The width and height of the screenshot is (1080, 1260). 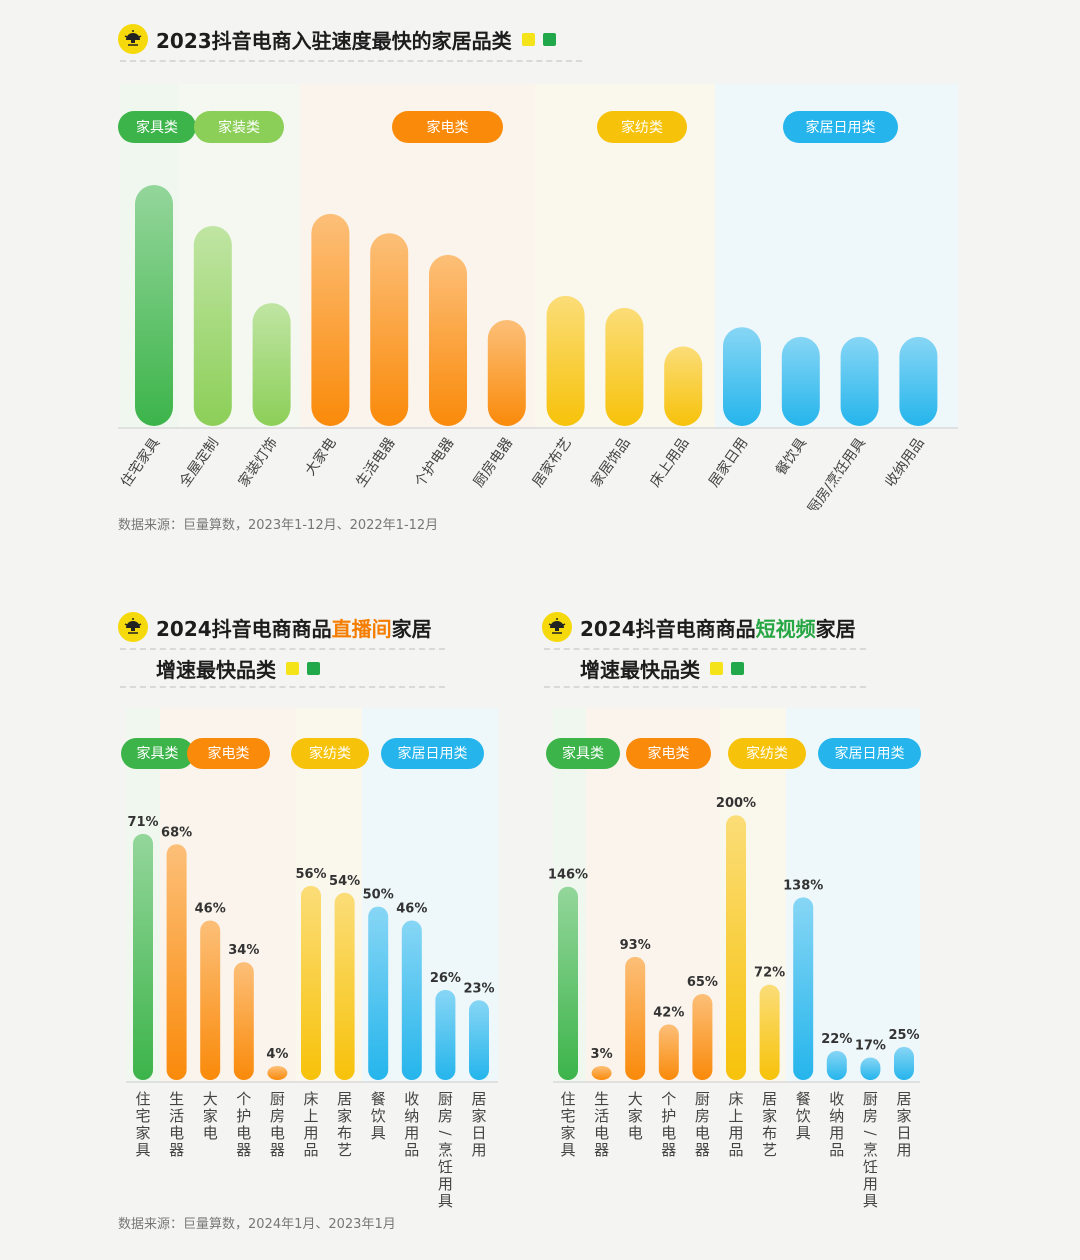 I want to click on data-label: 93%, so click(x=635, y=945).